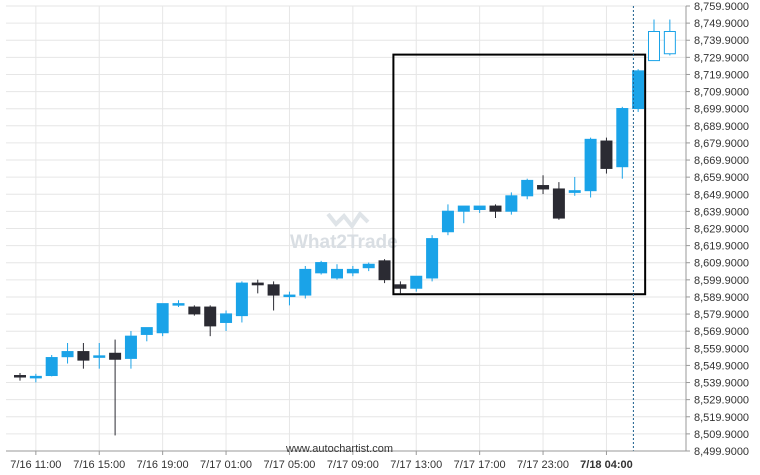 This screenshot has height=475, width=760. What do you see at coordinates (721, 418) in the screenshot?
I see `y-tick-label: 8,519.9000` at bounding box center [721, 418].